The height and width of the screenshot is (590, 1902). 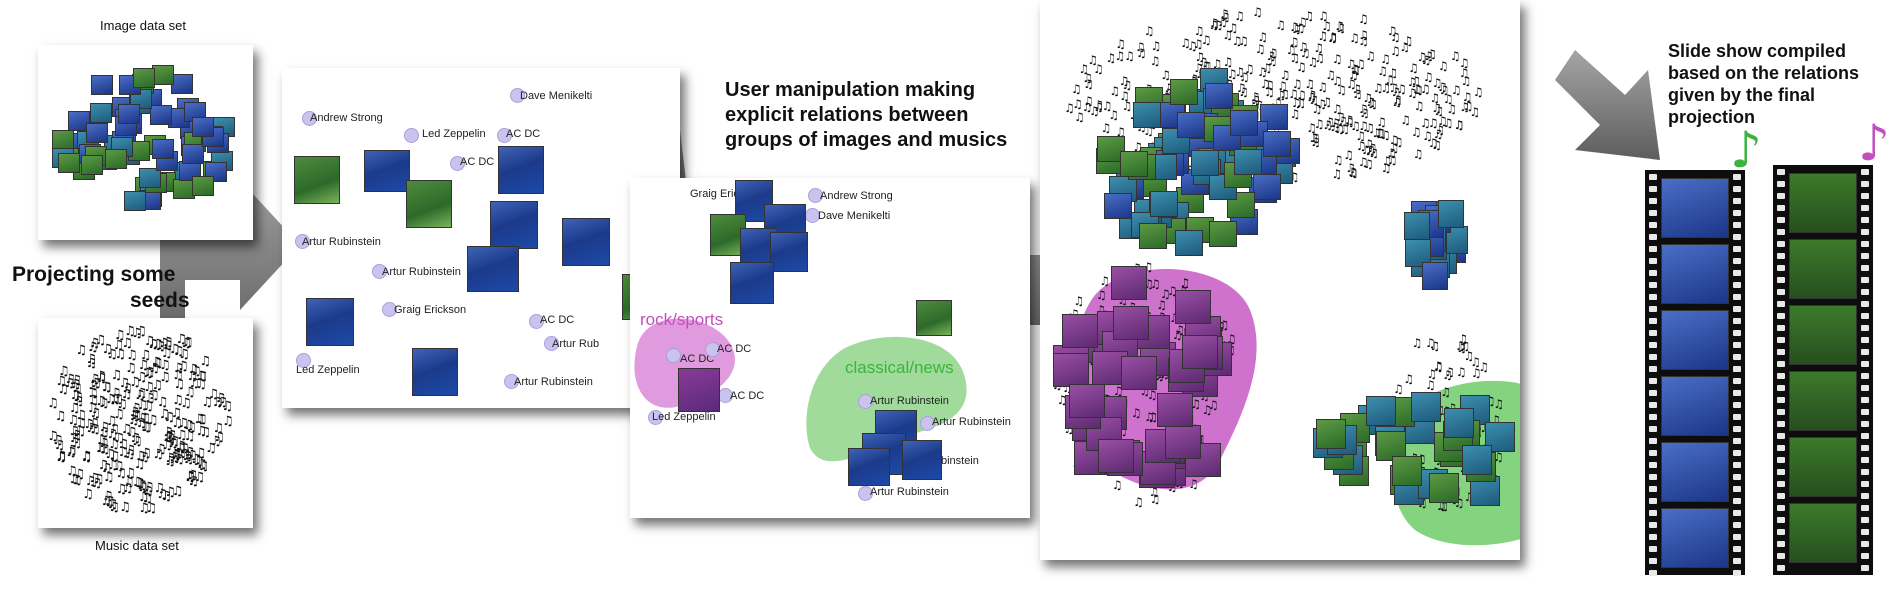 What do you see at coordinates (94, 274) in the screenshot?
I see `projecting-line1: Projecting some` at bounding box center [94, 274].